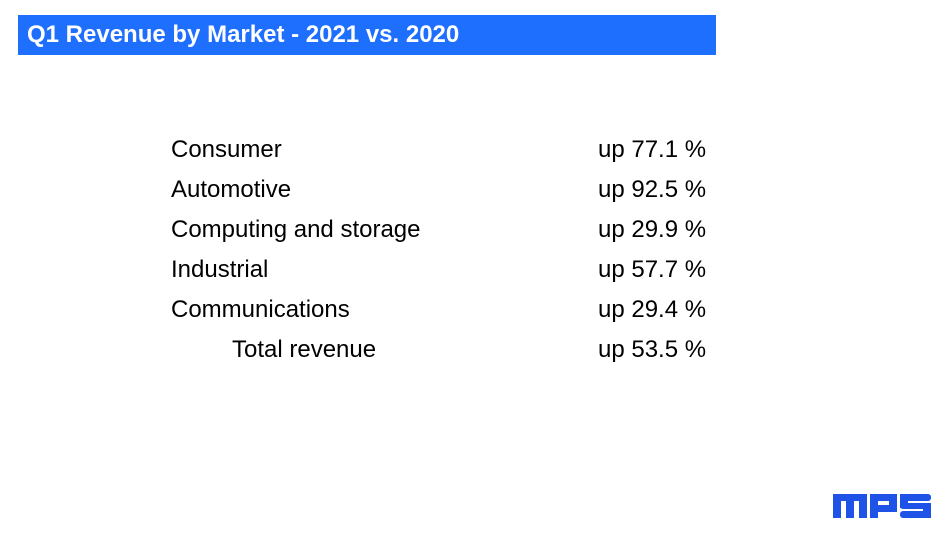  I want to click on market-change: up 29.9 %, so click(652, 229).